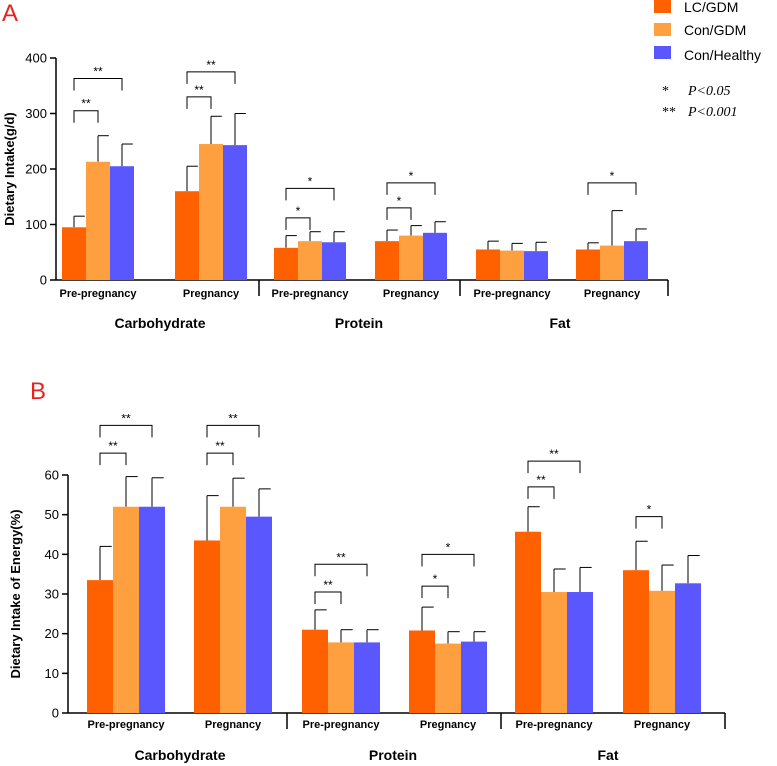  I want to click on panel-letter-a: A, so click(10, 13).